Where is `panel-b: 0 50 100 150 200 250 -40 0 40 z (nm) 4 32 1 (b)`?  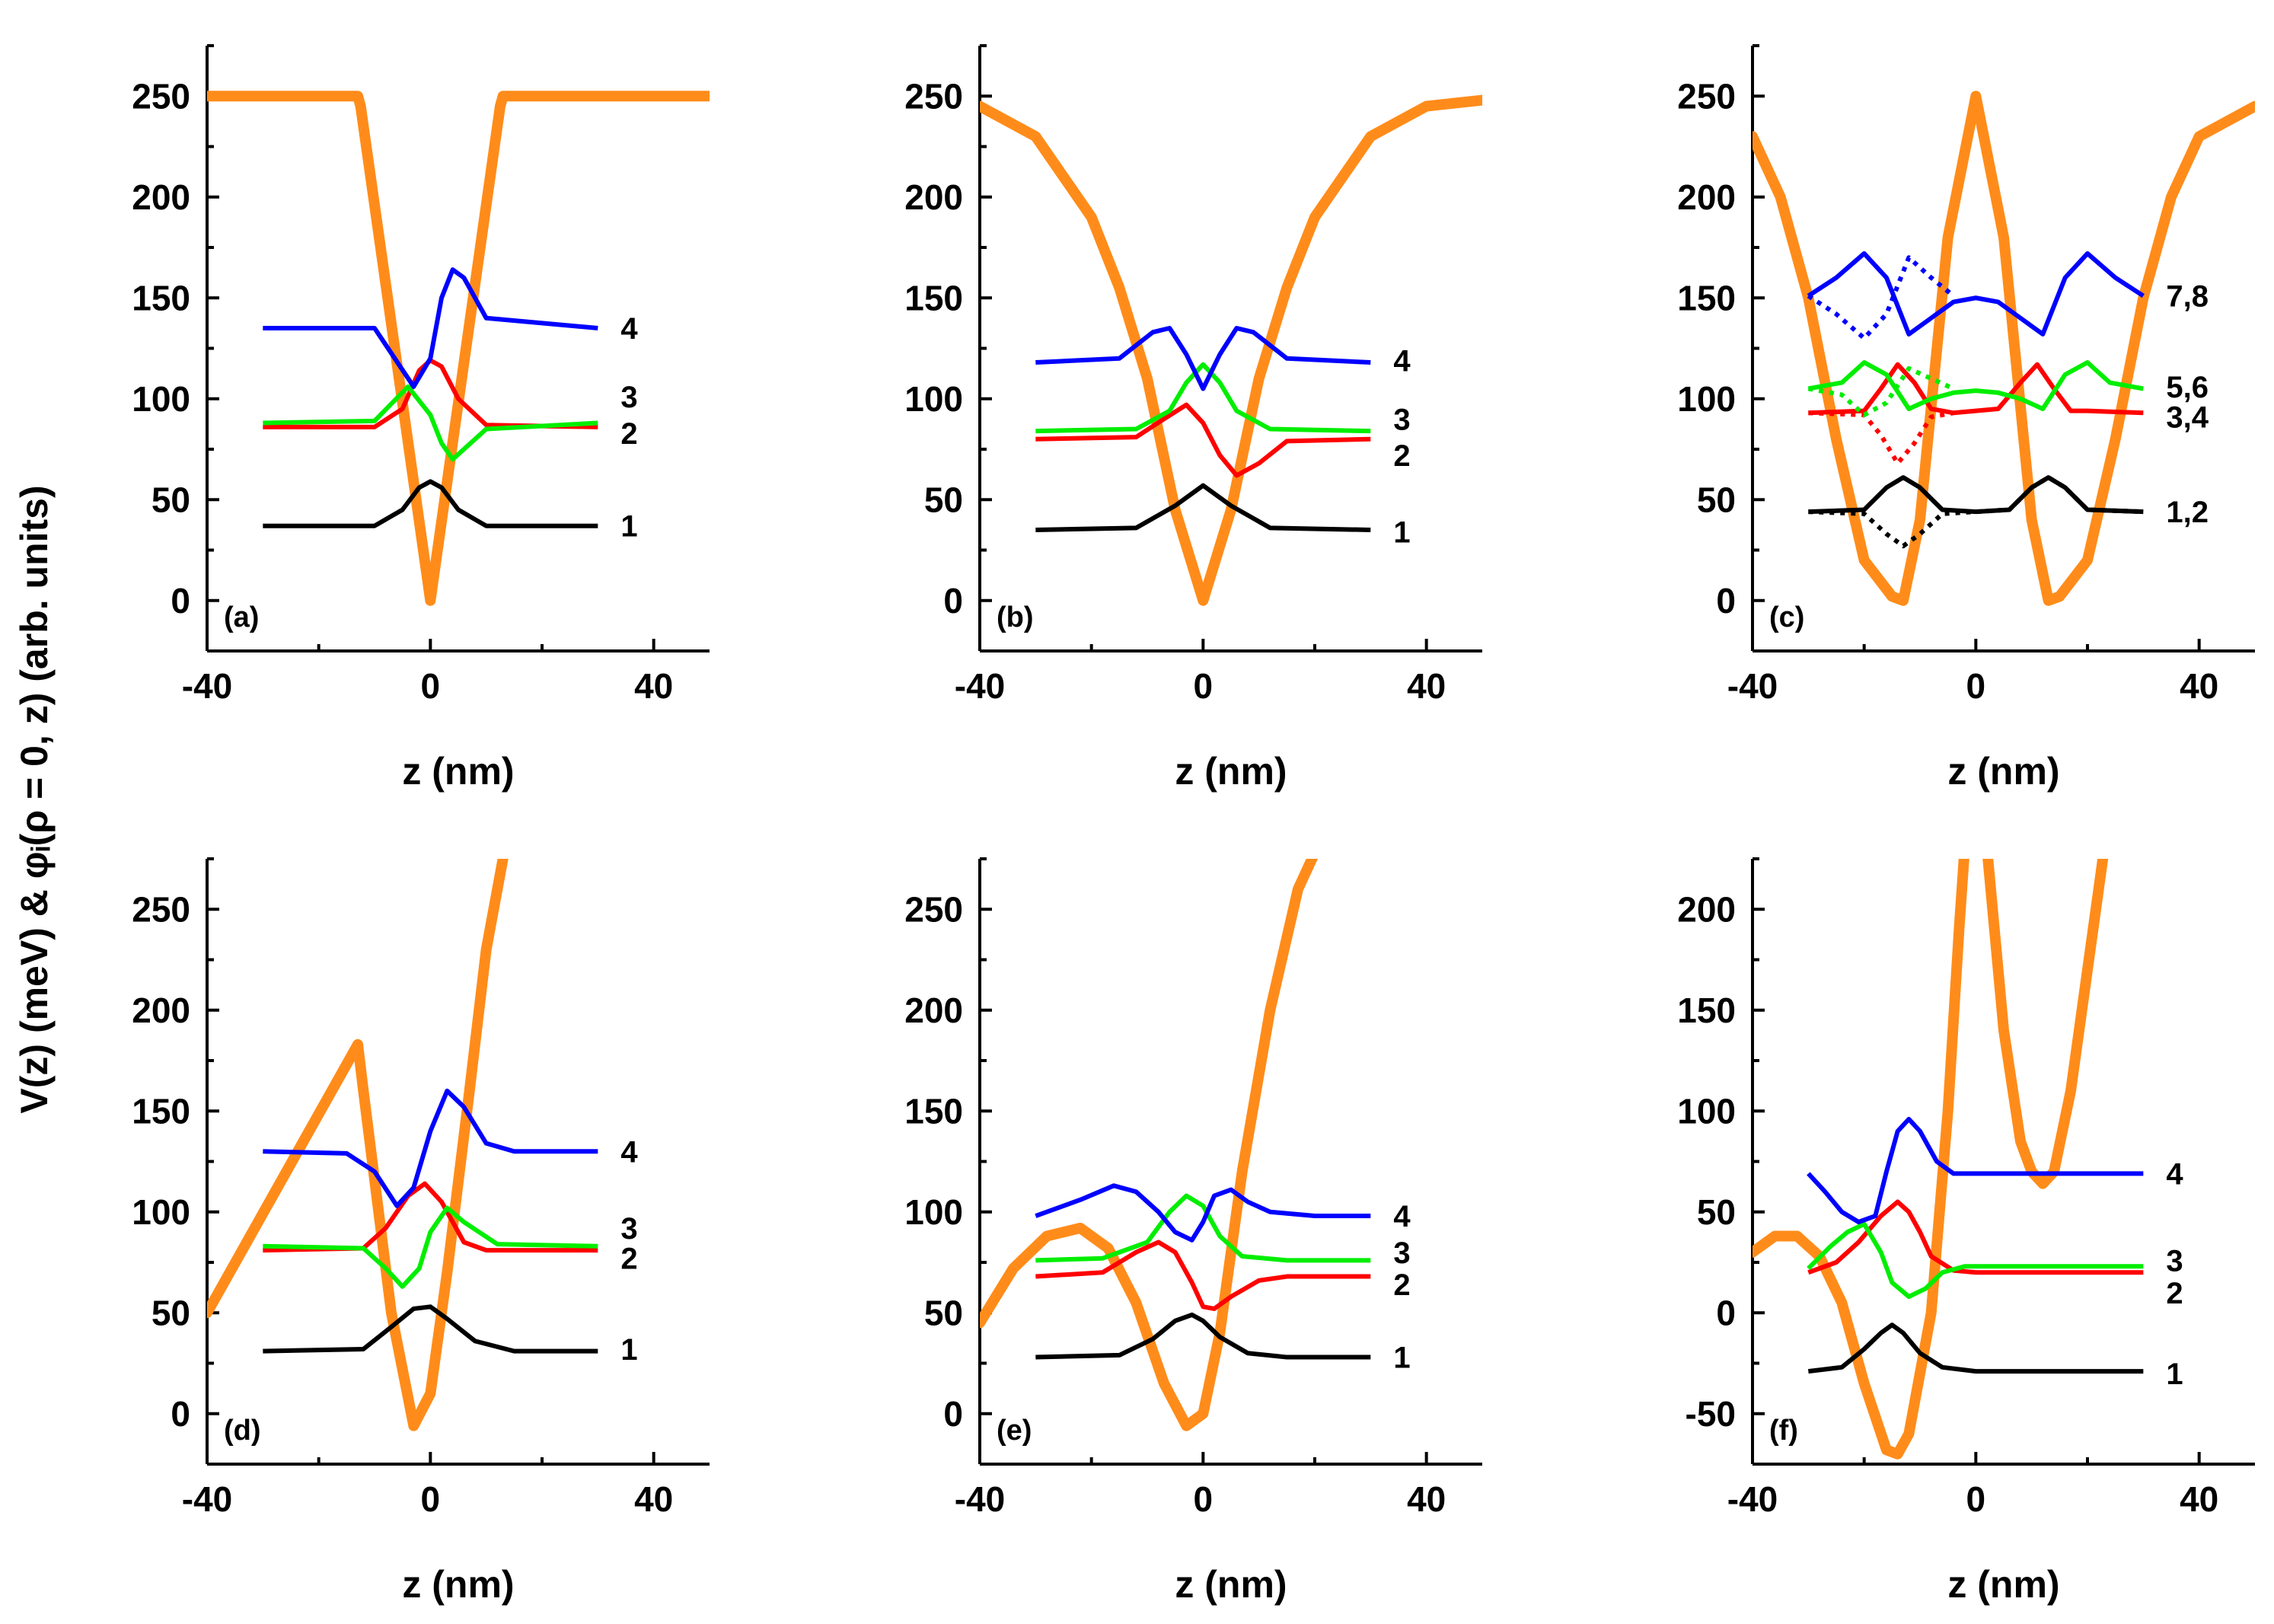 panel-b: 0 50 100 150 200 250 -40 0 40 z (nm) 4 32 1 (b) is located at coordinates (1193, 419).